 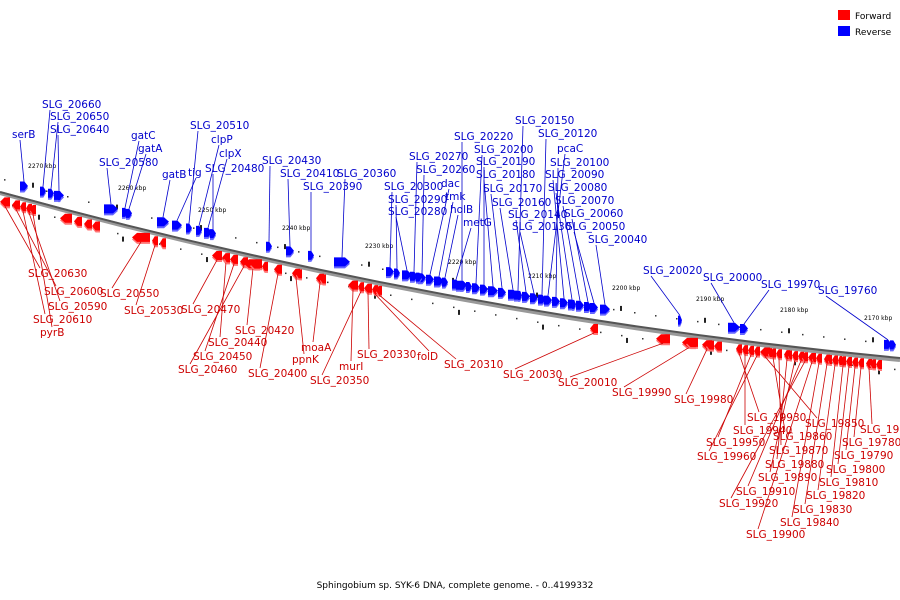 What do you see at coordinates (71, 105) in the screenshot?
I see `reverse-gene-label: SLG_20660` at bounding box center [71, 105].